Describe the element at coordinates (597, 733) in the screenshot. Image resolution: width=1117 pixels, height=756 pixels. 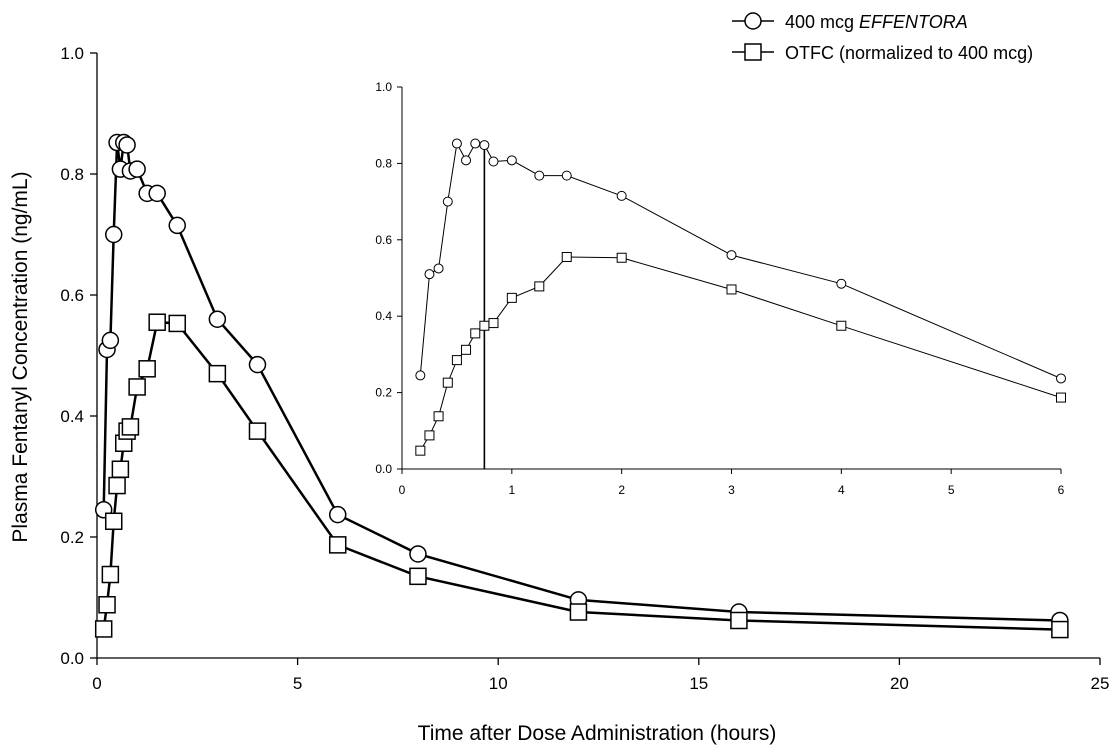
I see `x-axis-title: Time after Dose Administration (hours)` at that location.